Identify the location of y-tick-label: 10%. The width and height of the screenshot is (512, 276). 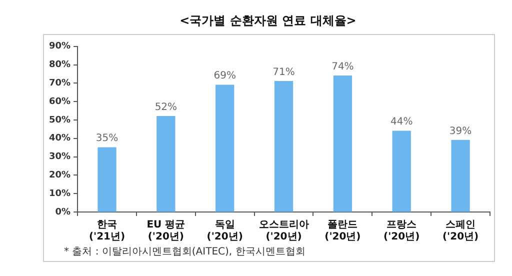
(59, 193).